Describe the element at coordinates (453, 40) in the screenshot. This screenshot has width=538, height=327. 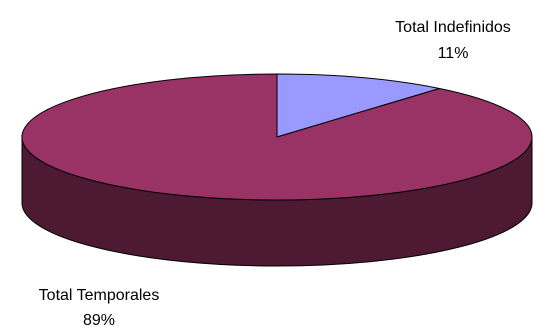
I see `slice-label-indefinidos: Total Indefinidos 11%` at that location.